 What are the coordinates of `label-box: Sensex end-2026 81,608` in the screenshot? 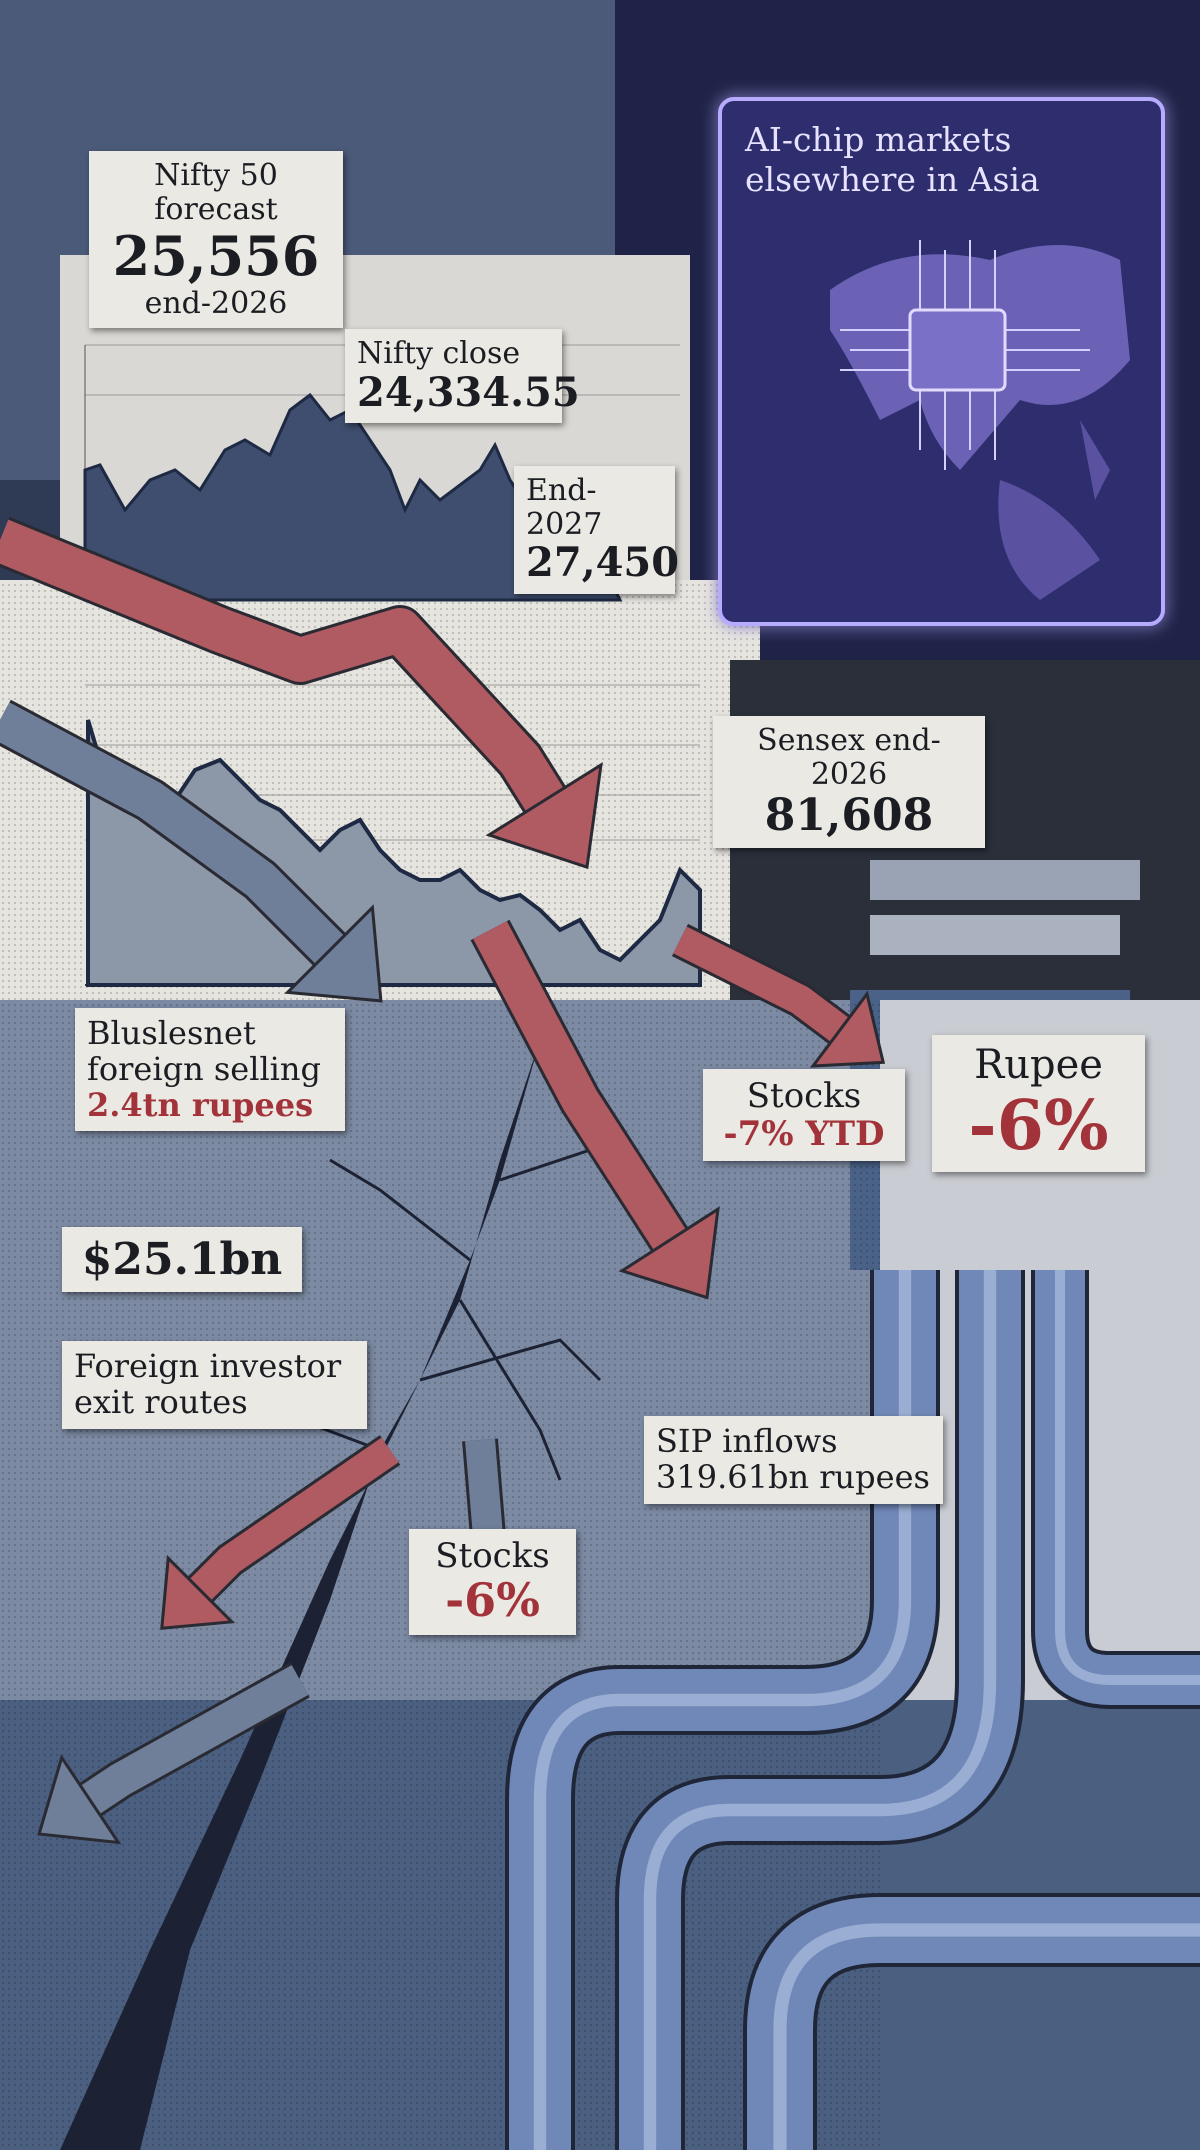 It's located at (849, 782).